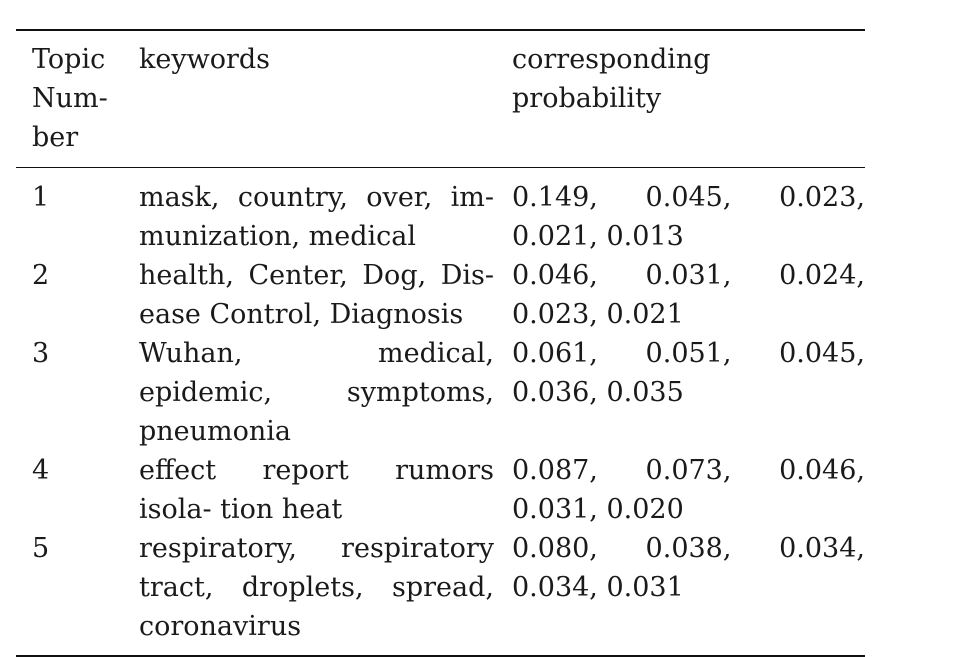 This screenshot has width=966, height=657. I want to click on topic-number-cell: 3, so click(41, 353).